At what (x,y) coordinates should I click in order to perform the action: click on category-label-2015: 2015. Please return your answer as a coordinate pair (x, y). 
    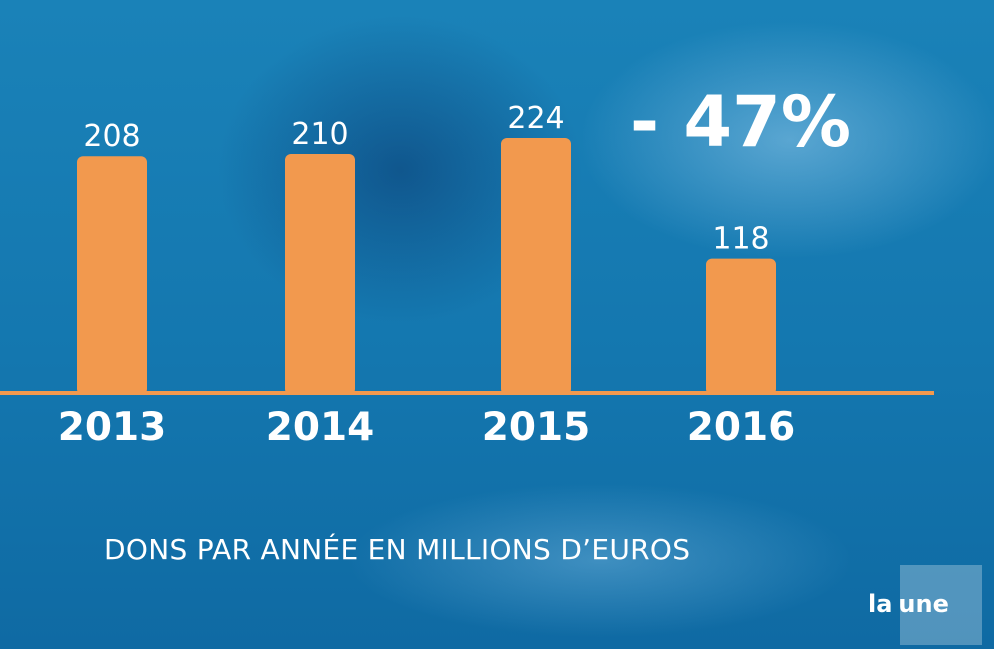
    Looking at the image, I should click on (536, 427).